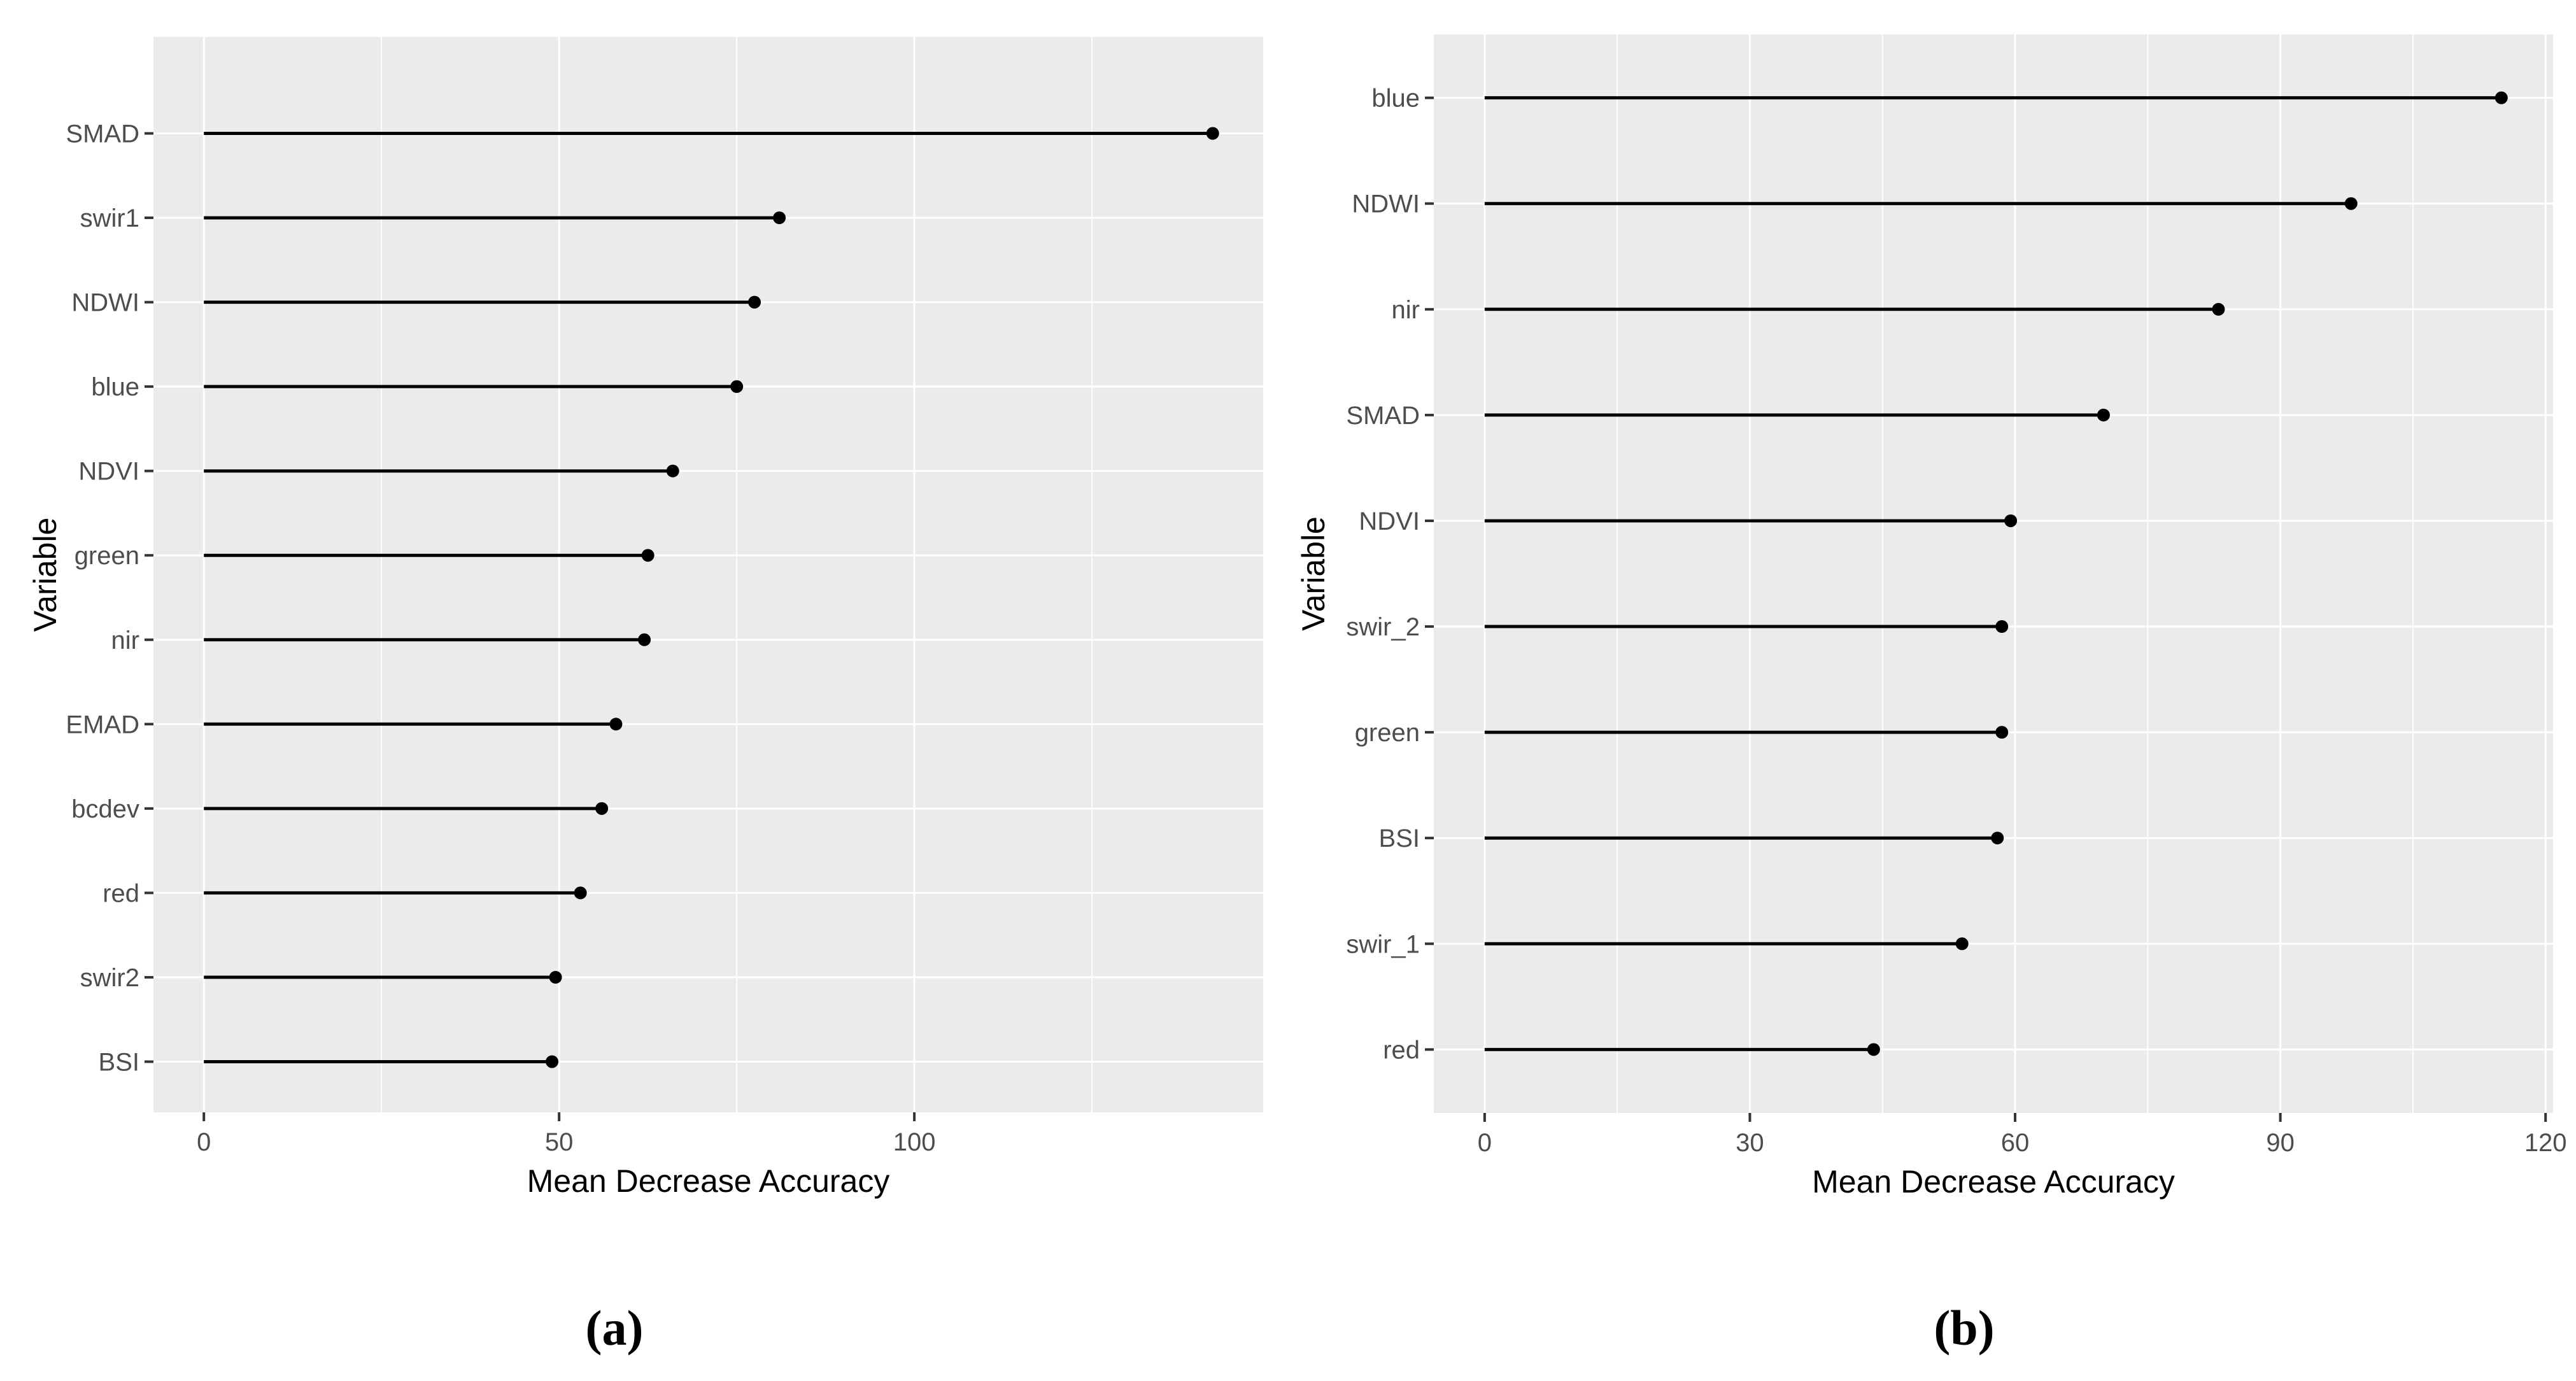  I want to click on x-tick-label-100: 100, so click(914, 1142).